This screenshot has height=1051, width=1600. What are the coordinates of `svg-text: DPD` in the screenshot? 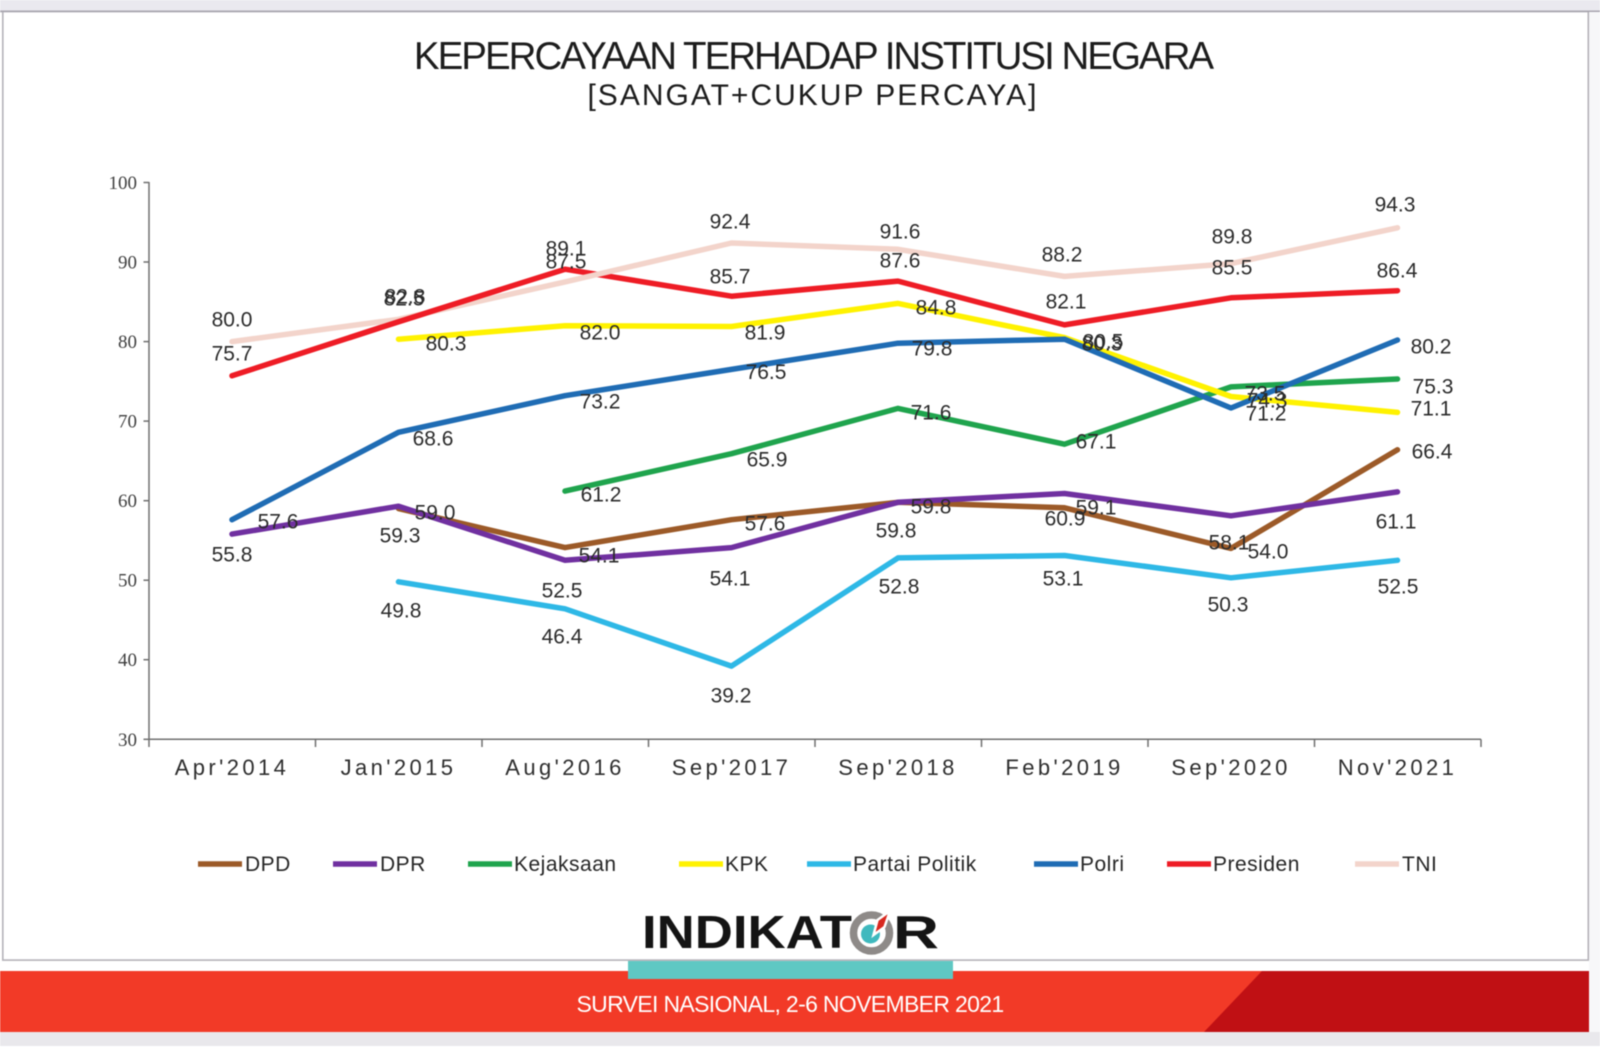 It's located at (268, 864).